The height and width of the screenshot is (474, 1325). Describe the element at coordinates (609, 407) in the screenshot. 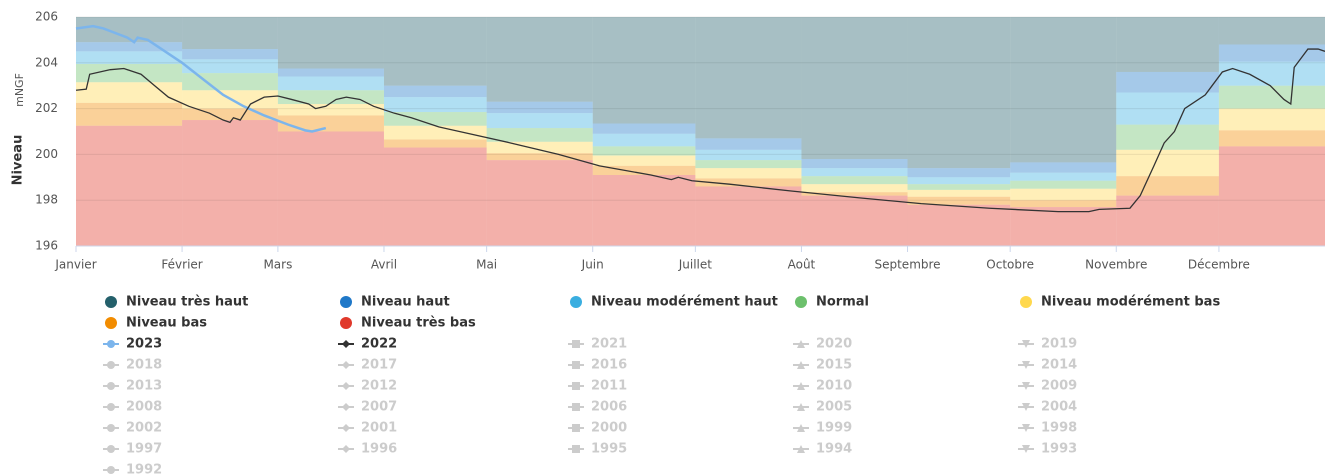

I see `legend-label: 2006` at that location.